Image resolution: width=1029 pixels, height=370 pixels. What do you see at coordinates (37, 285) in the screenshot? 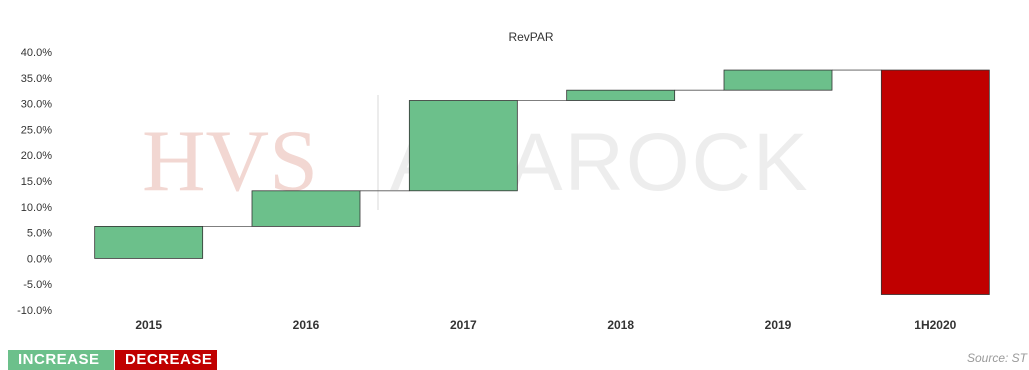
I see `y-tick-label: -5.0%` at bounding box center [37, 285].